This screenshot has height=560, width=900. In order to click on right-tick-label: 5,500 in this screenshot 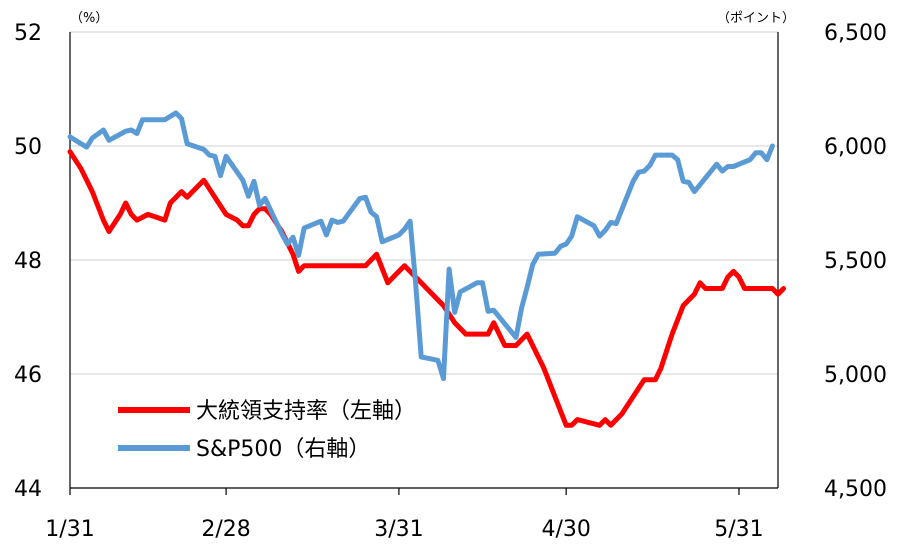, I will do `click(855, 261)`.